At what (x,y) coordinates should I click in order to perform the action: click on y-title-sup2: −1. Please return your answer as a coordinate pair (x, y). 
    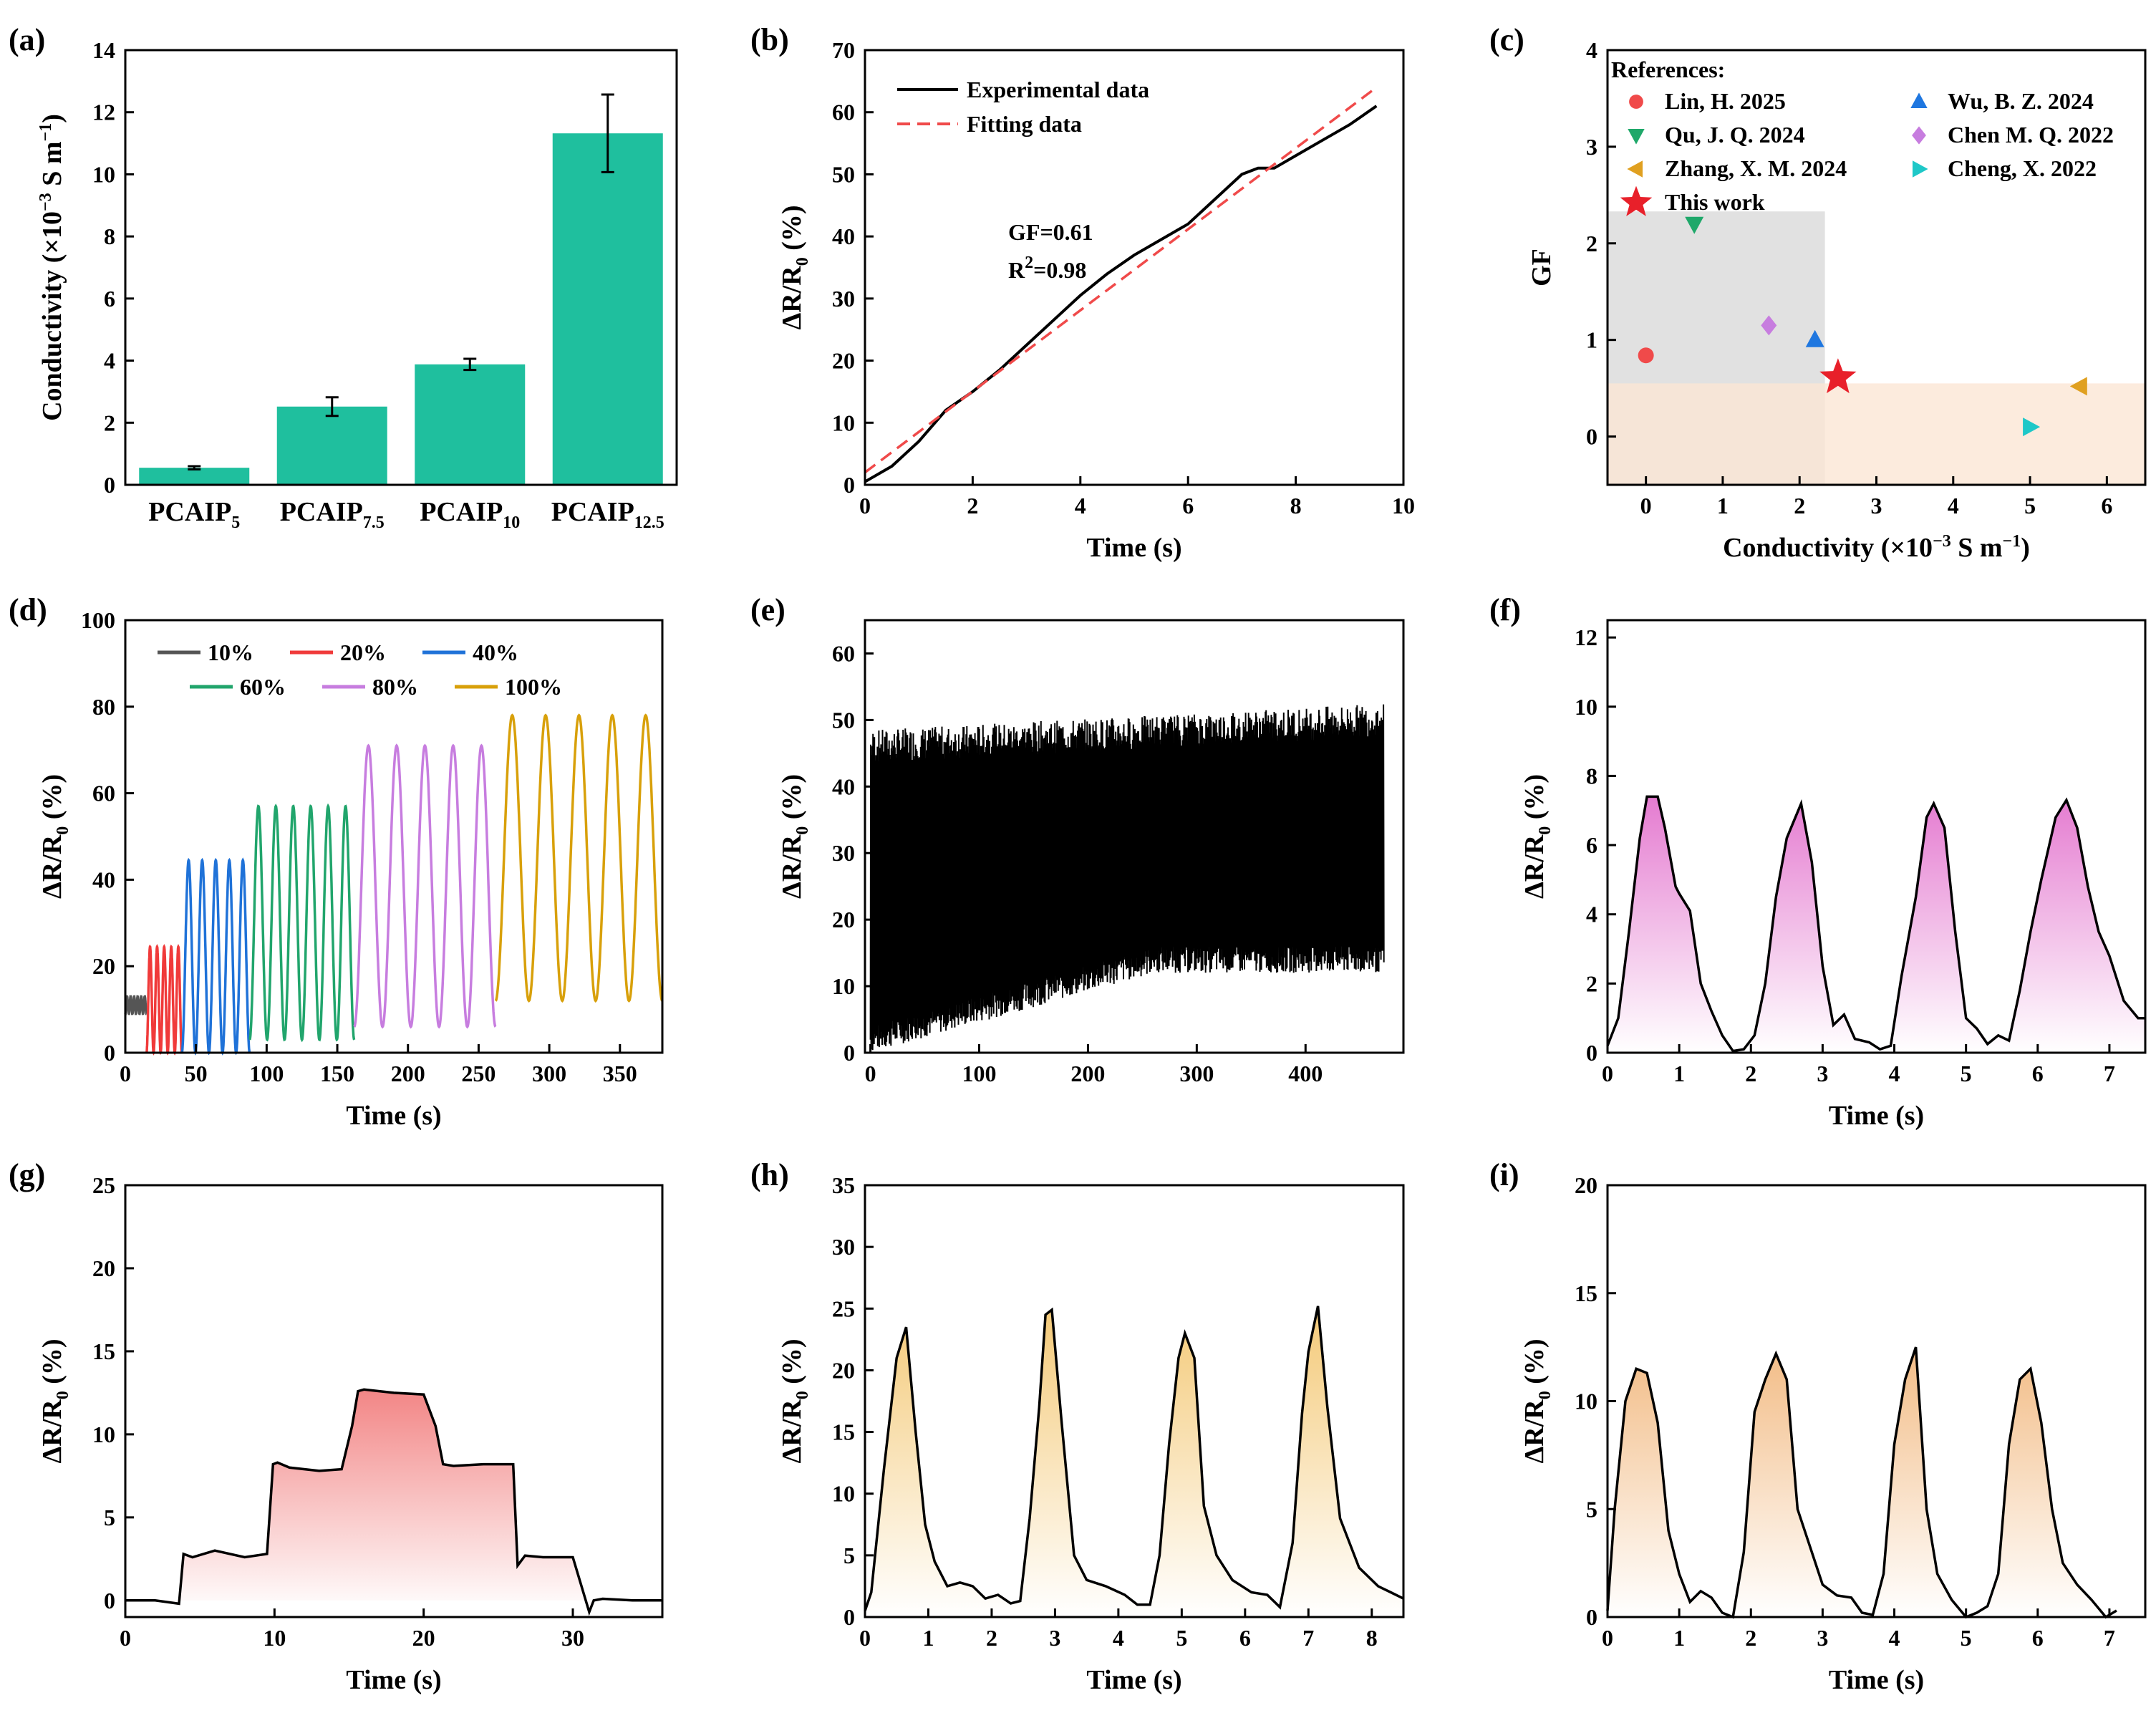
    Looking at the image, I should click on (46, 132).